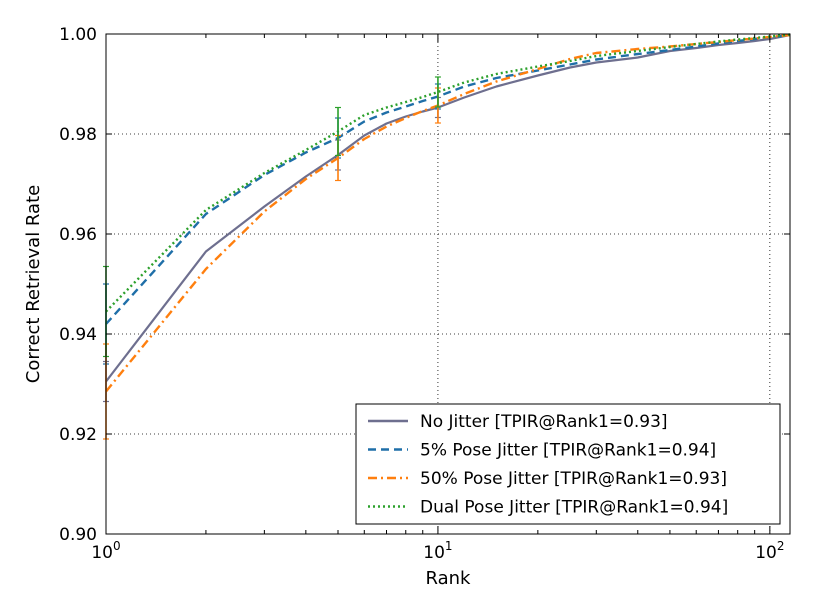  I want to click on y-tick-label: 0.90, so click(78, 535).